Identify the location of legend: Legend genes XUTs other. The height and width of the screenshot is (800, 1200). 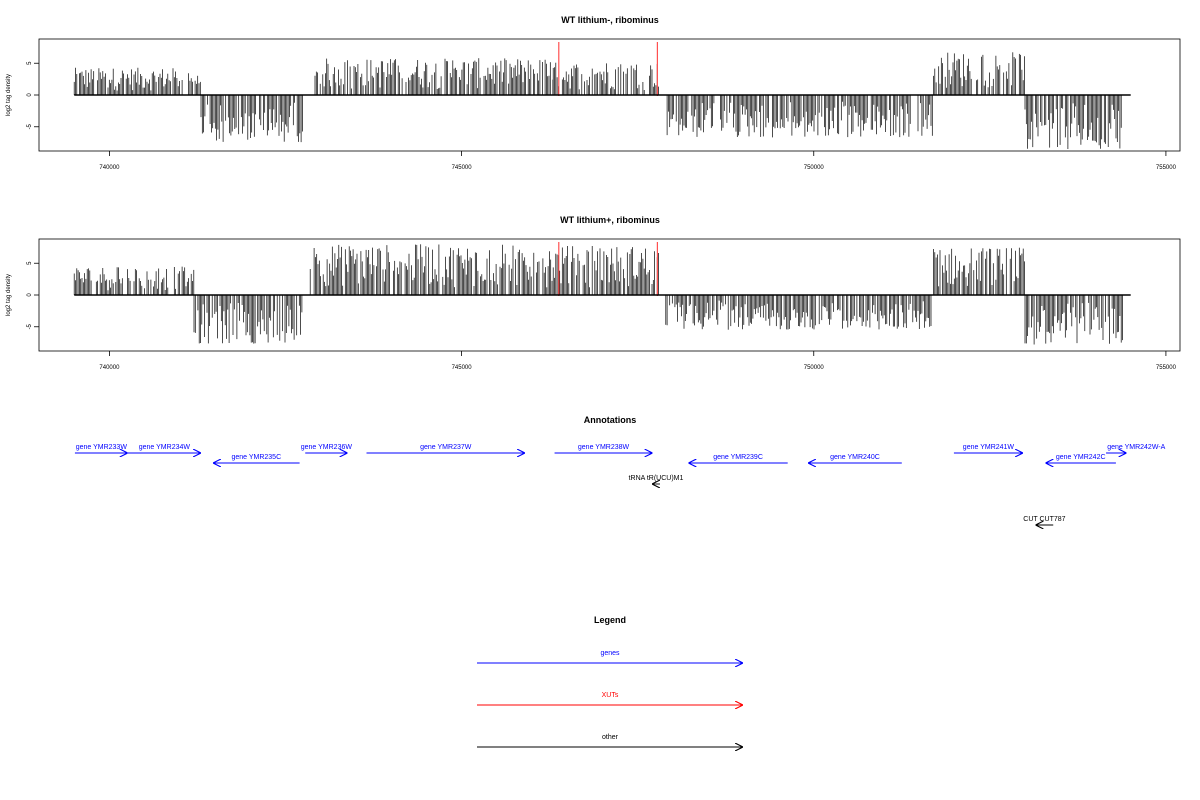
(610, 681).